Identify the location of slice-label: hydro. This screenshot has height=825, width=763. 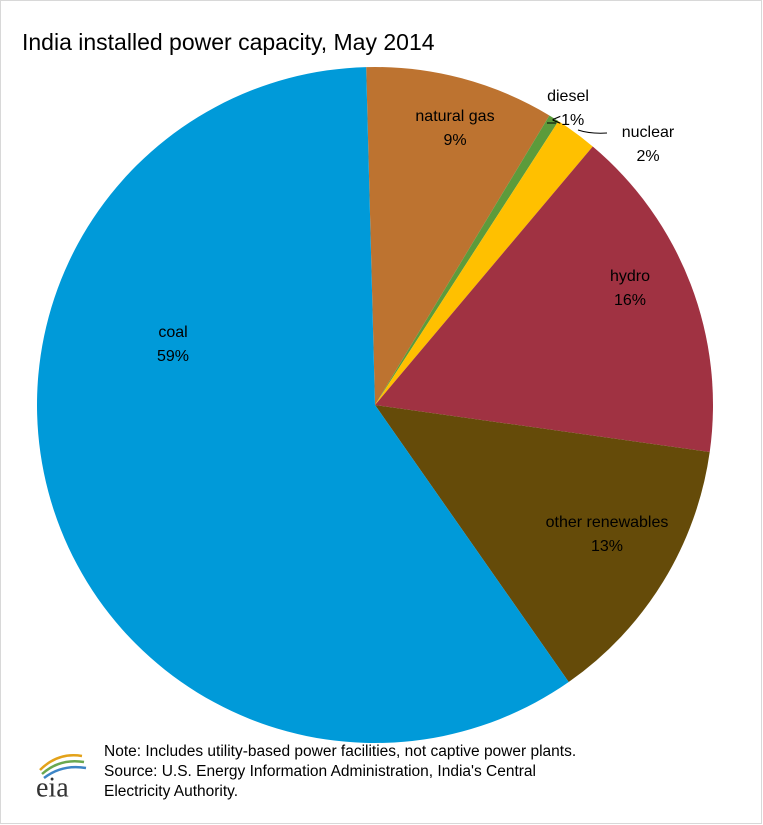
(630, 276).